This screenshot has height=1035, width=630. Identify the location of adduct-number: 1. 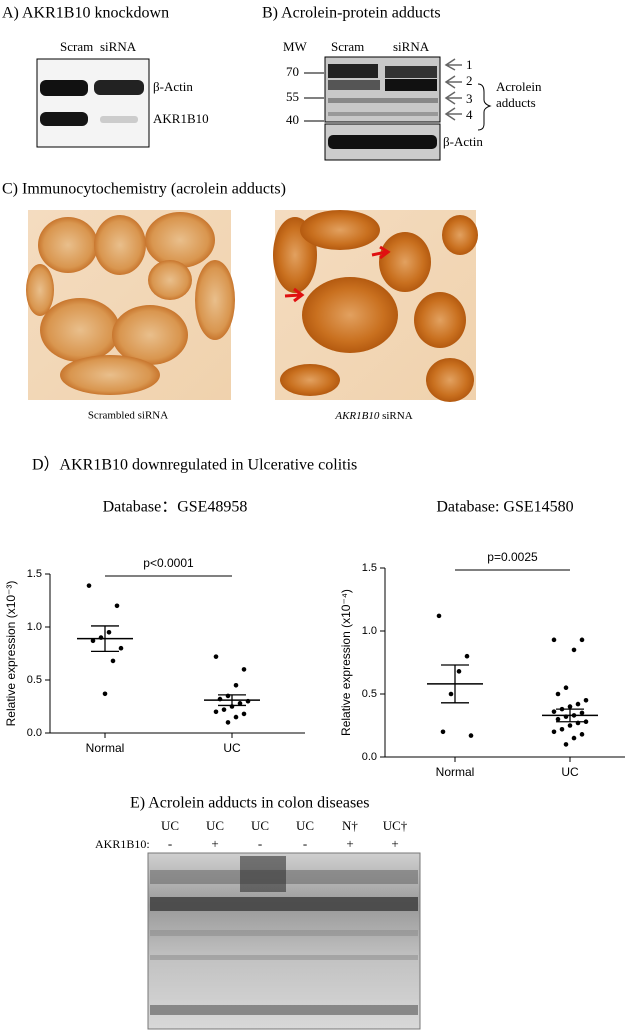
(469, 64).